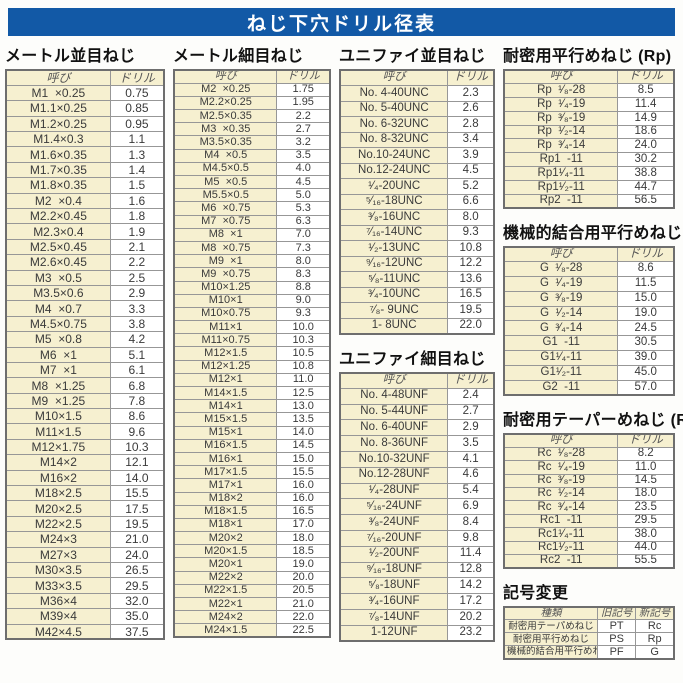 This screenshot has height=683, width=683. What do you see at coordinates (137, 247) in the screenshot?
I see `drill-size-cell: 2.1` at bounding box center [137, 247].